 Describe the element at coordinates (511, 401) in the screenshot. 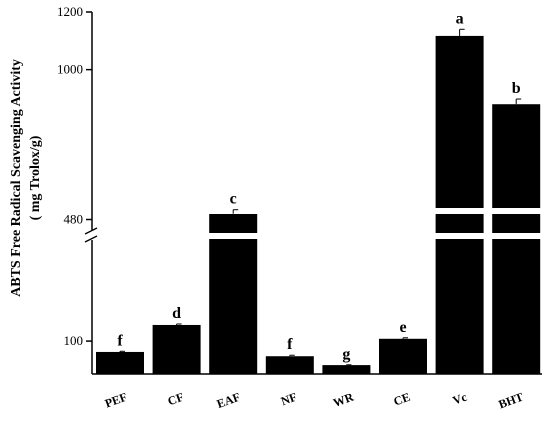

I see `category-label: BHT` at that location.